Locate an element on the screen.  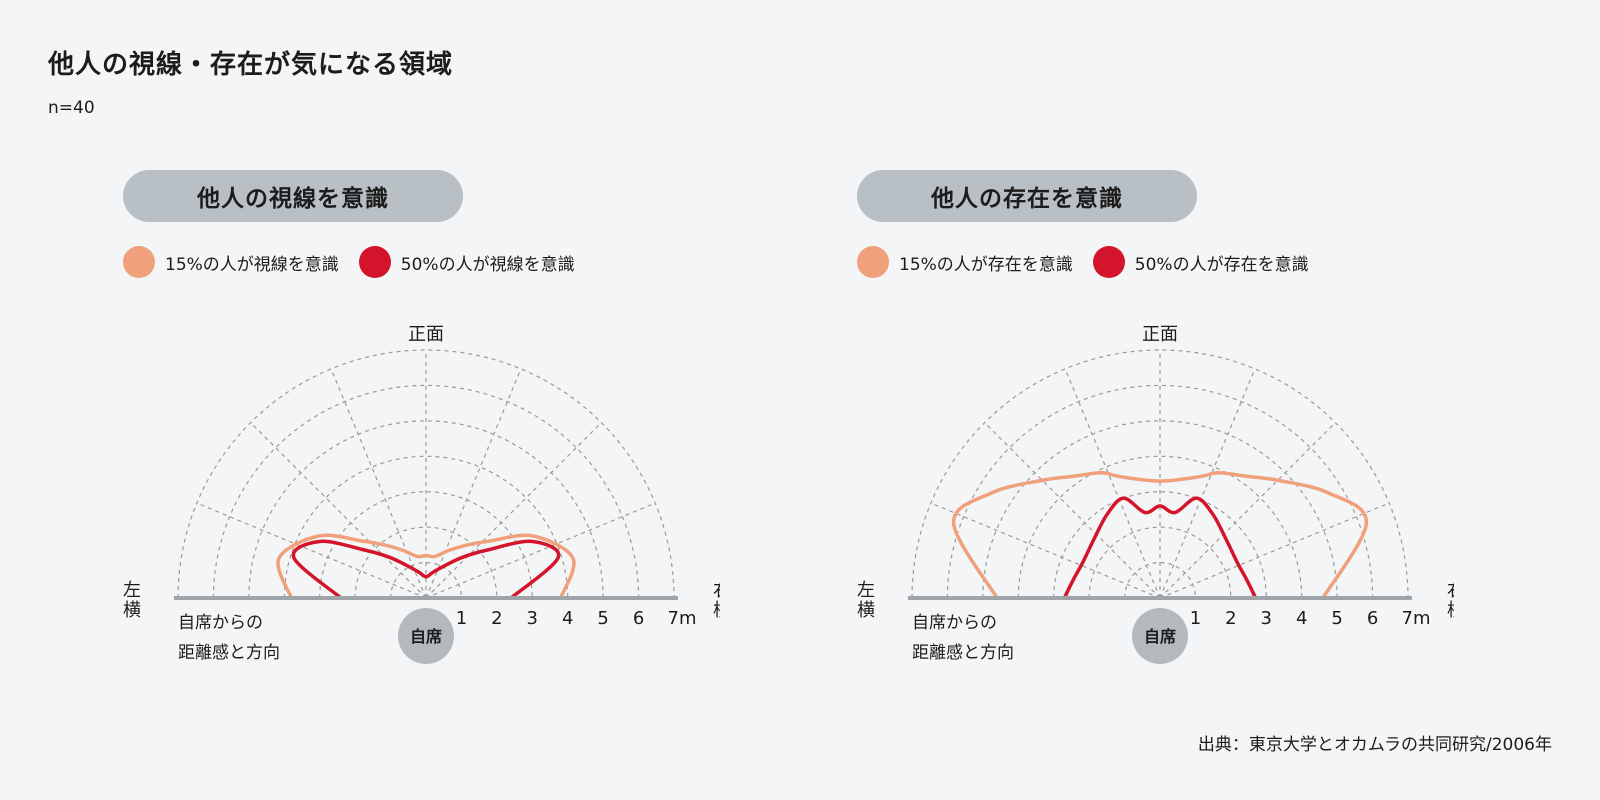
legend-item-15: 15%の人が視線を意識 is located at coordinates (231, 262).